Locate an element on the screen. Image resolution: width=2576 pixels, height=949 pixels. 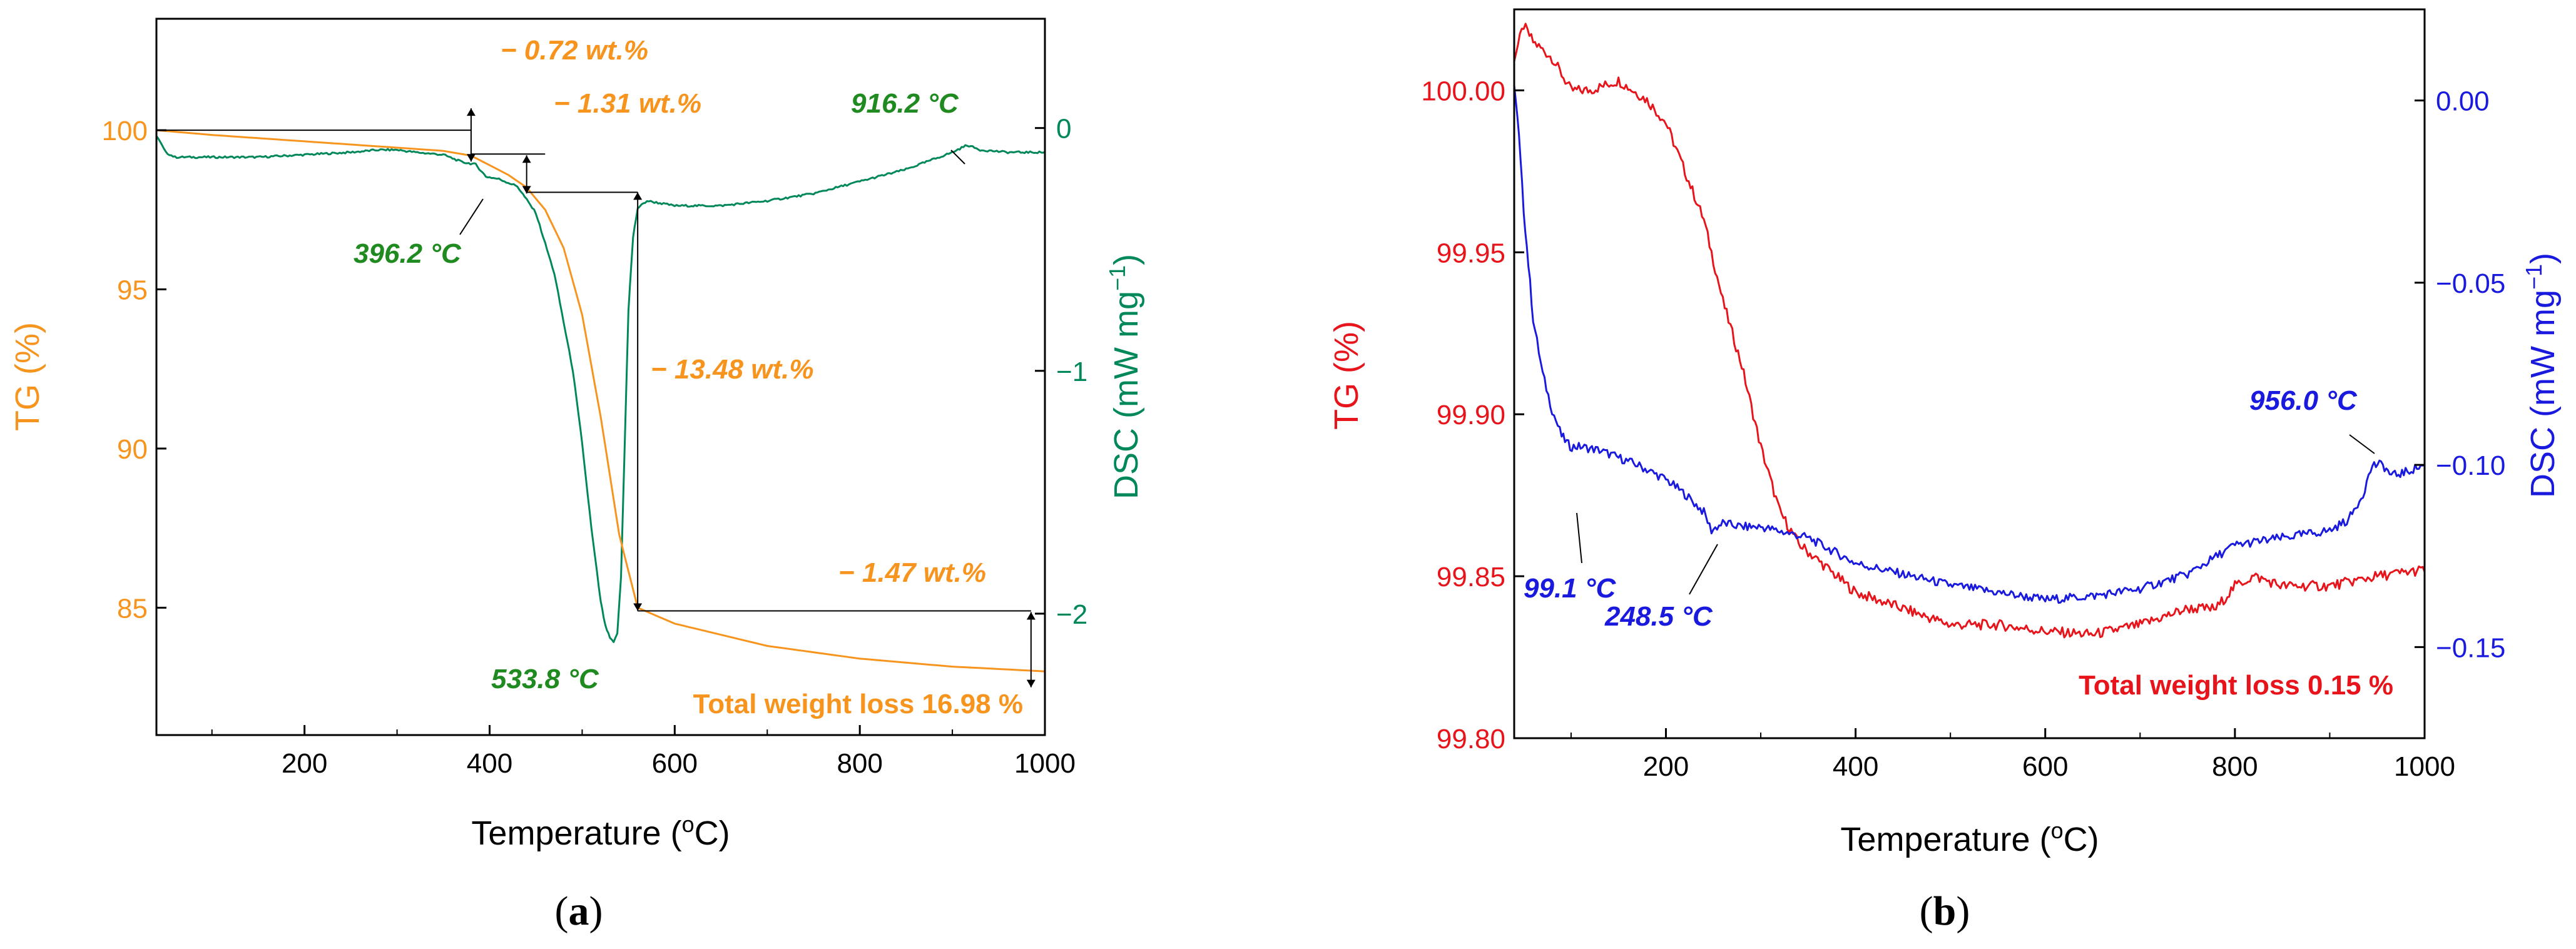
step-arrow-3-head-bottom is located at coordinates (638, 607).